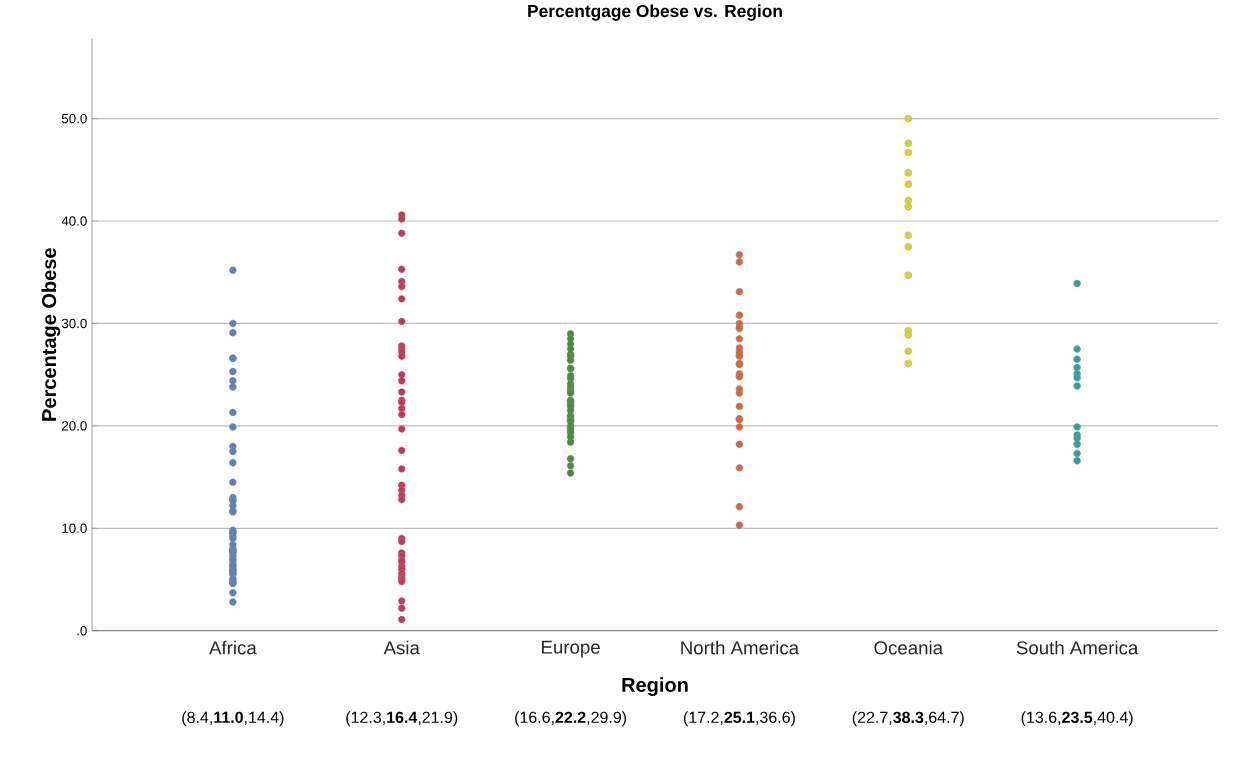 This screenshot has height=763, width=1246. Describe the element at coordinates (402, 719) in the screenshot. I see `text: (12.3,16.4,21.9)` at that location.